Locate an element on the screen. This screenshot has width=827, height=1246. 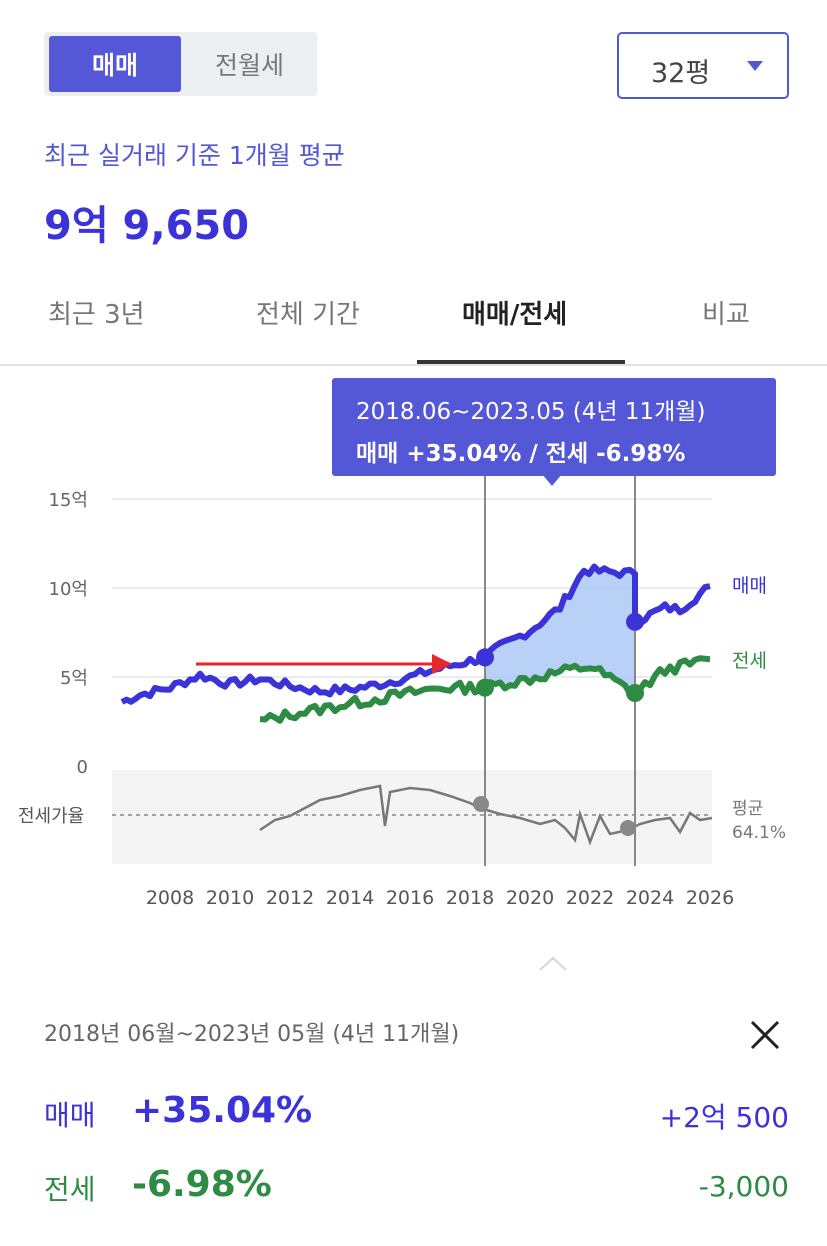
ratio-average-label: 평균 is located at coordinates (747, 809).